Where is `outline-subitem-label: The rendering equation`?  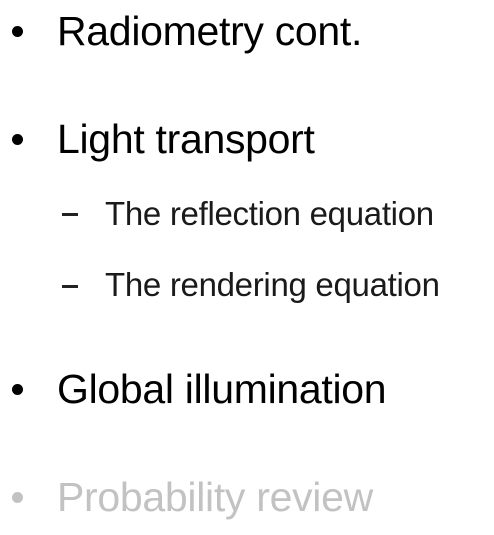 outline-subitem-label: The rendering equation is located at coordinates (272, 284).